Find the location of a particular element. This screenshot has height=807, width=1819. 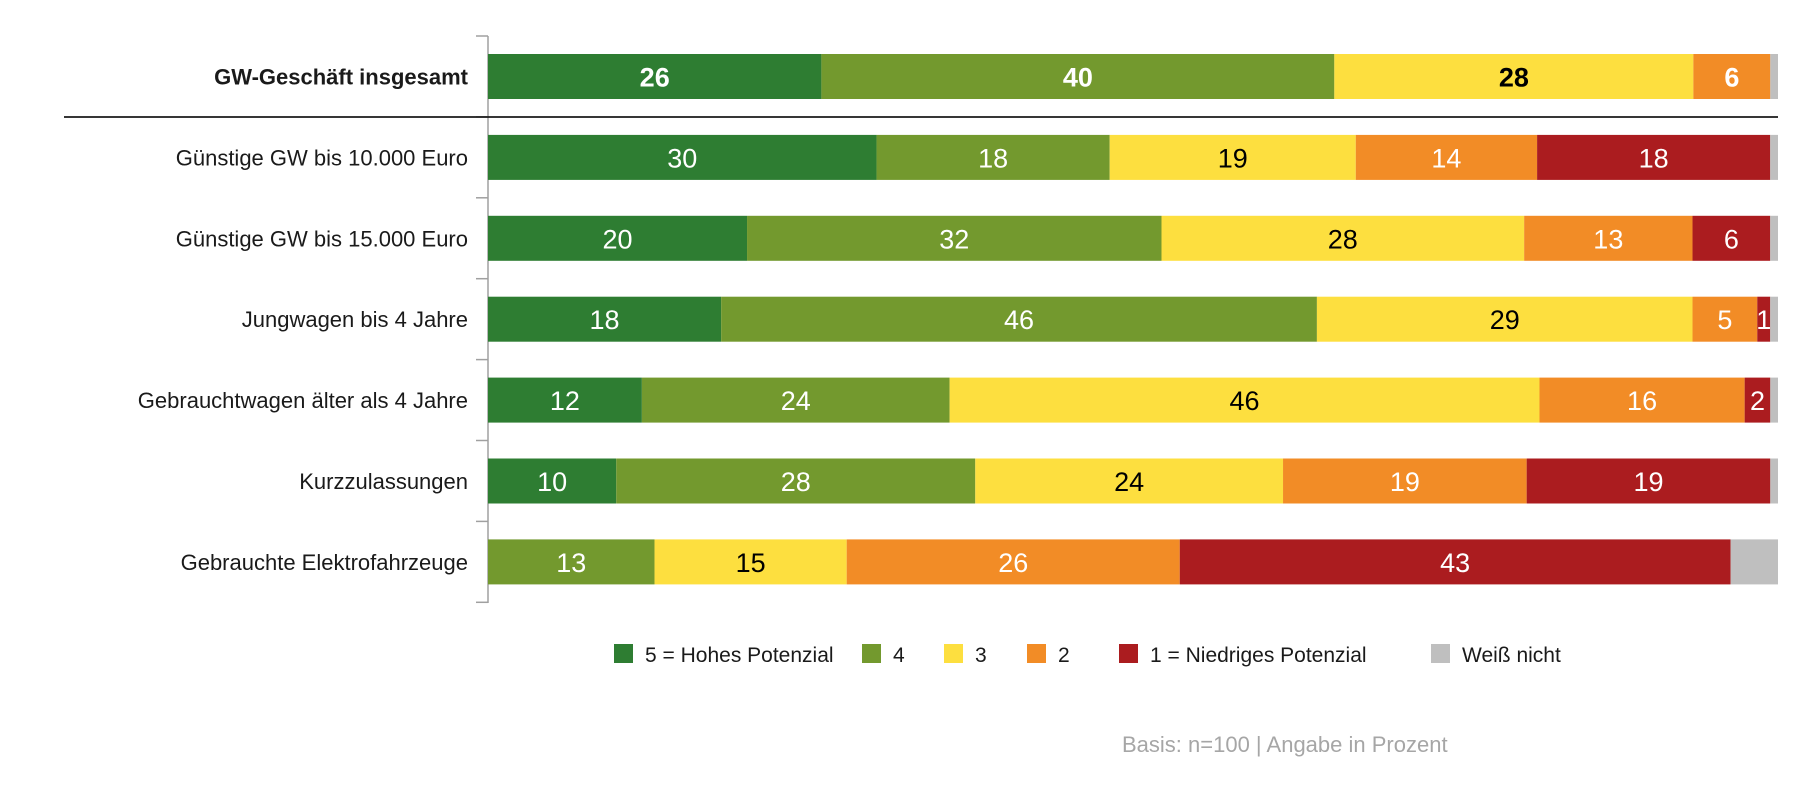

bar-segment-jungwagen-bis-4-jahre-1-niedriges-potenzial is located at coordinates (1764, 319).